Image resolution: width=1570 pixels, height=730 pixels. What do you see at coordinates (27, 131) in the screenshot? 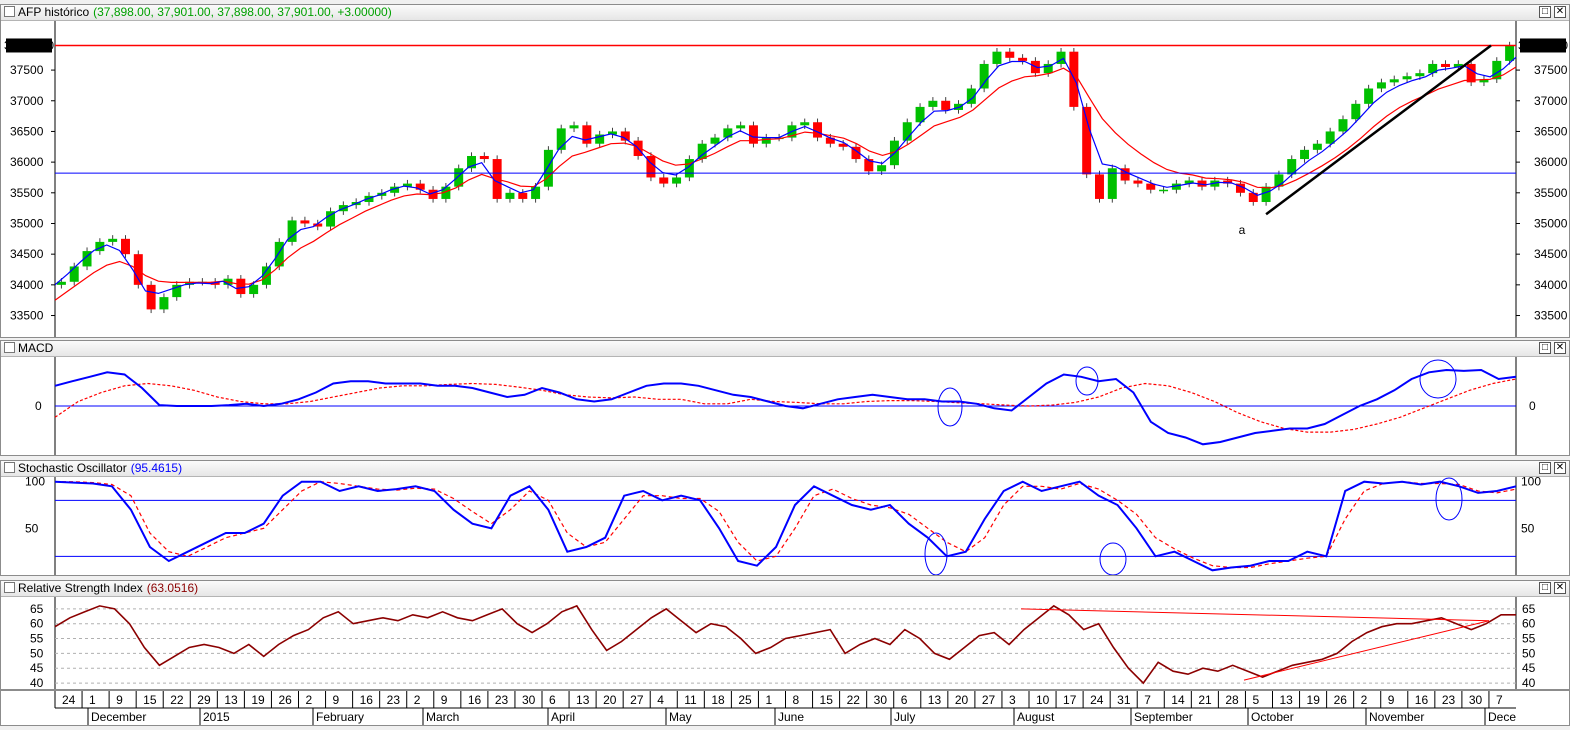
I see `left-tick-label: 36500` at bounding box center [27, 131].